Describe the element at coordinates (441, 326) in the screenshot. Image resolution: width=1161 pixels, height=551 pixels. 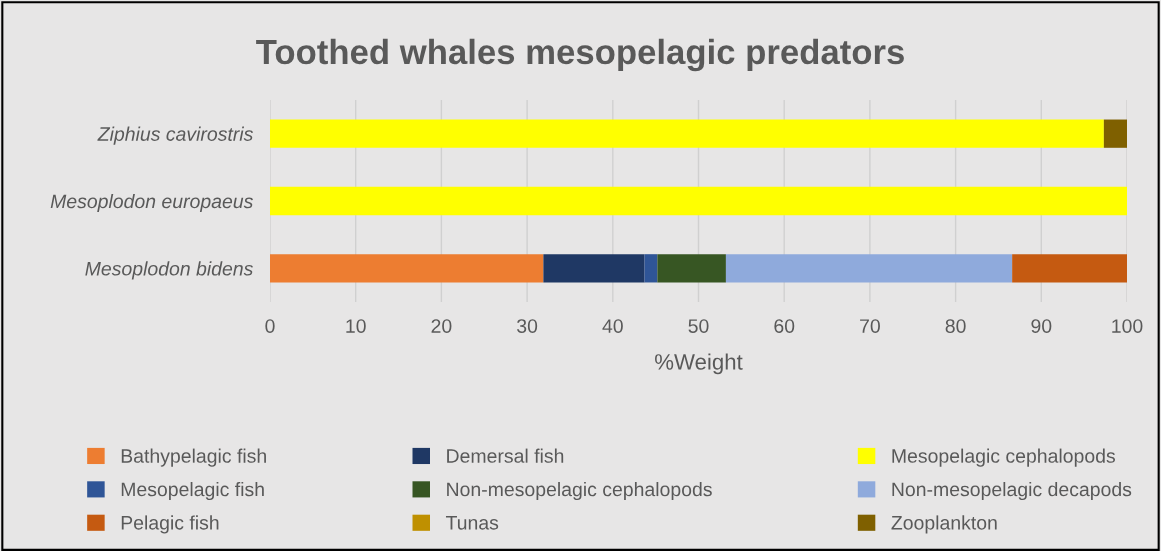
I see `x-tick-label: 20` at that location.